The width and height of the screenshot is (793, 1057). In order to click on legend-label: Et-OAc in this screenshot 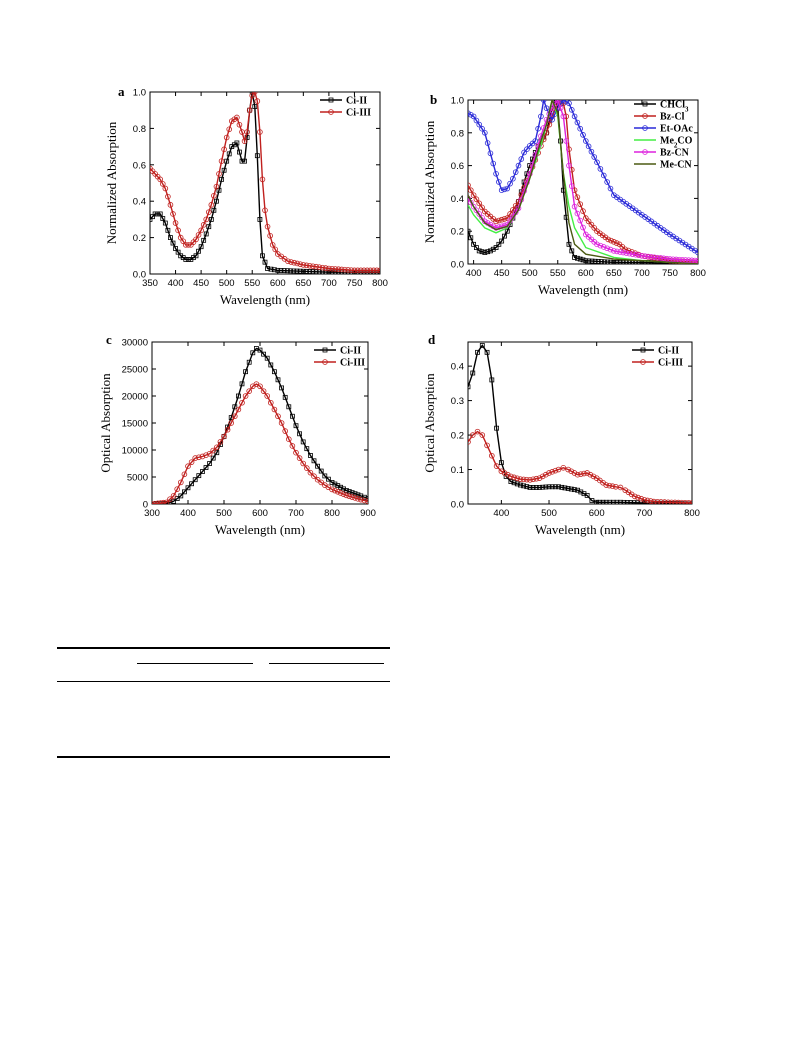, I will do `click(676, 129)`.